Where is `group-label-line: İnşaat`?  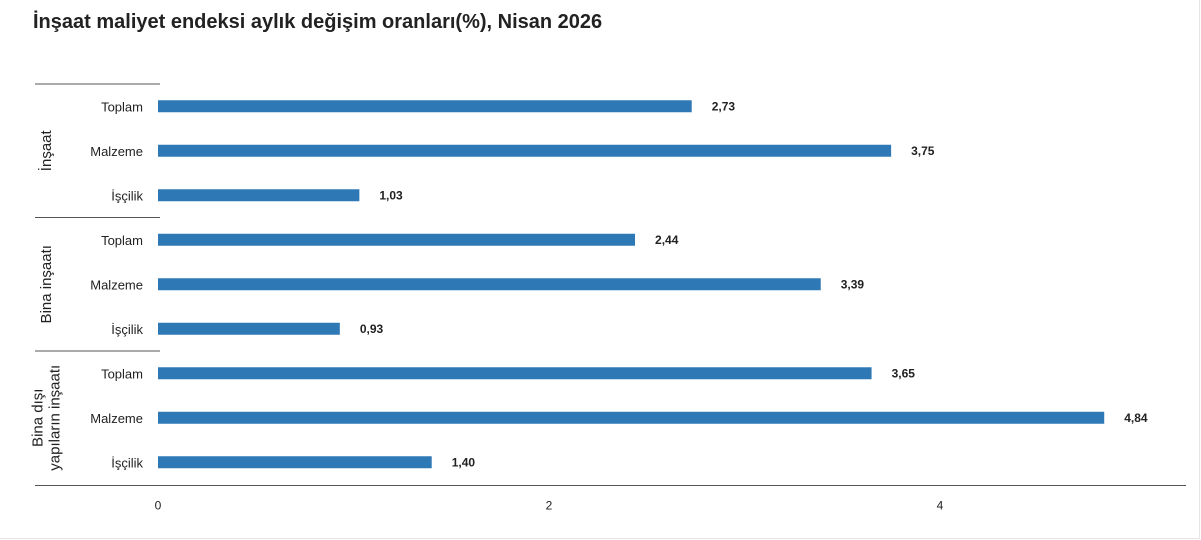
group-label-line: İnşaat is located at coordinates (46, 150).